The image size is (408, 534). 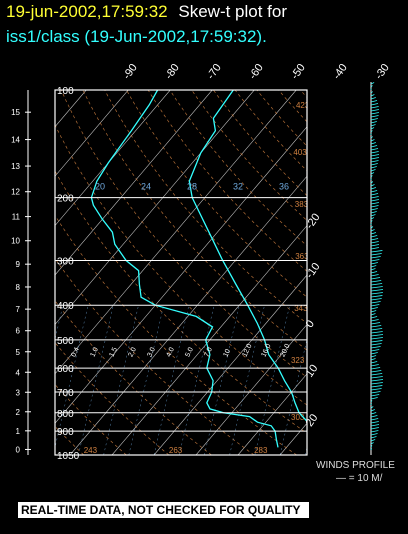 I want to click on moist-adiabat-label: 1.0, so click(x=94, y=352).